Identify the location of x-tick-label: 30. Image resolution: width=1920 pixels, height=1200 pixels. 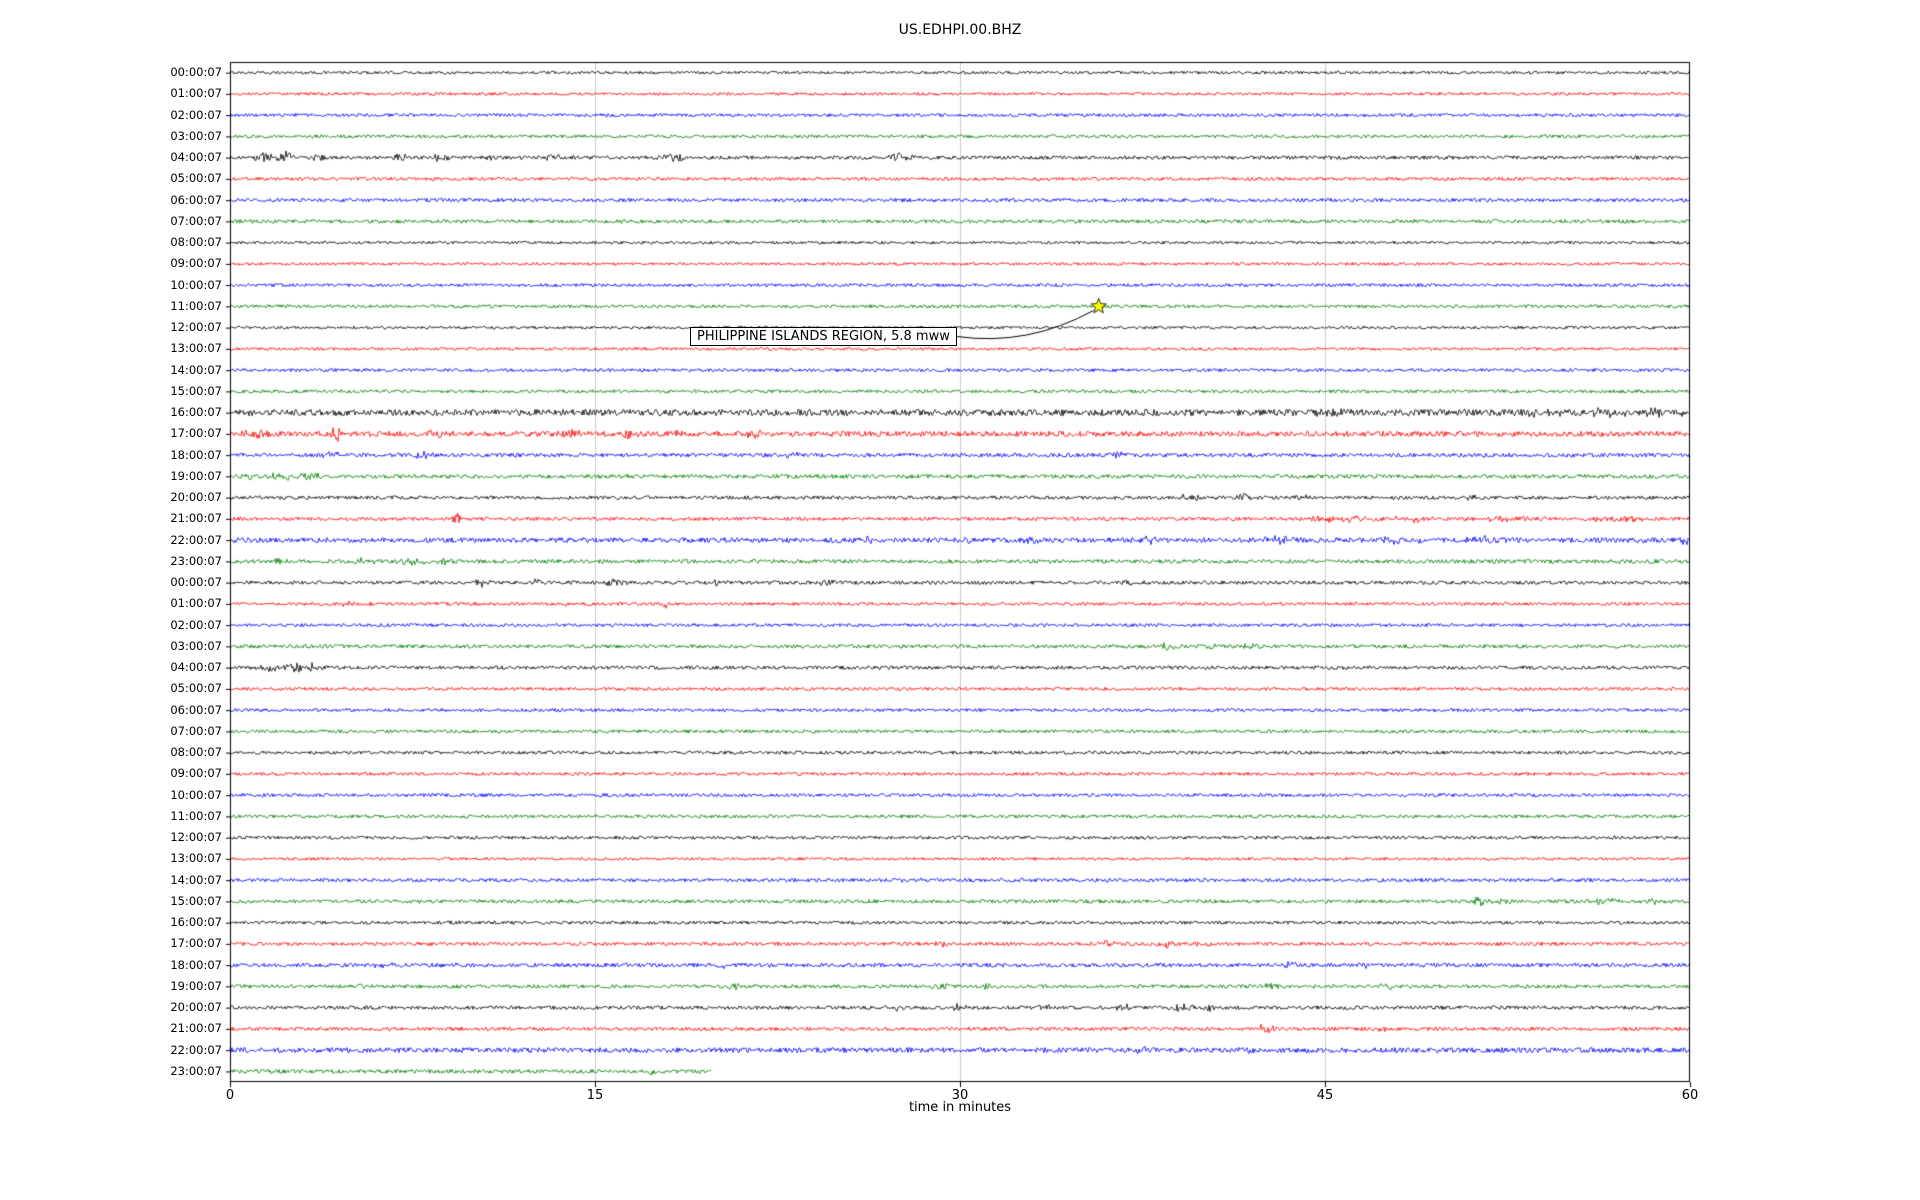
(960, 1095).